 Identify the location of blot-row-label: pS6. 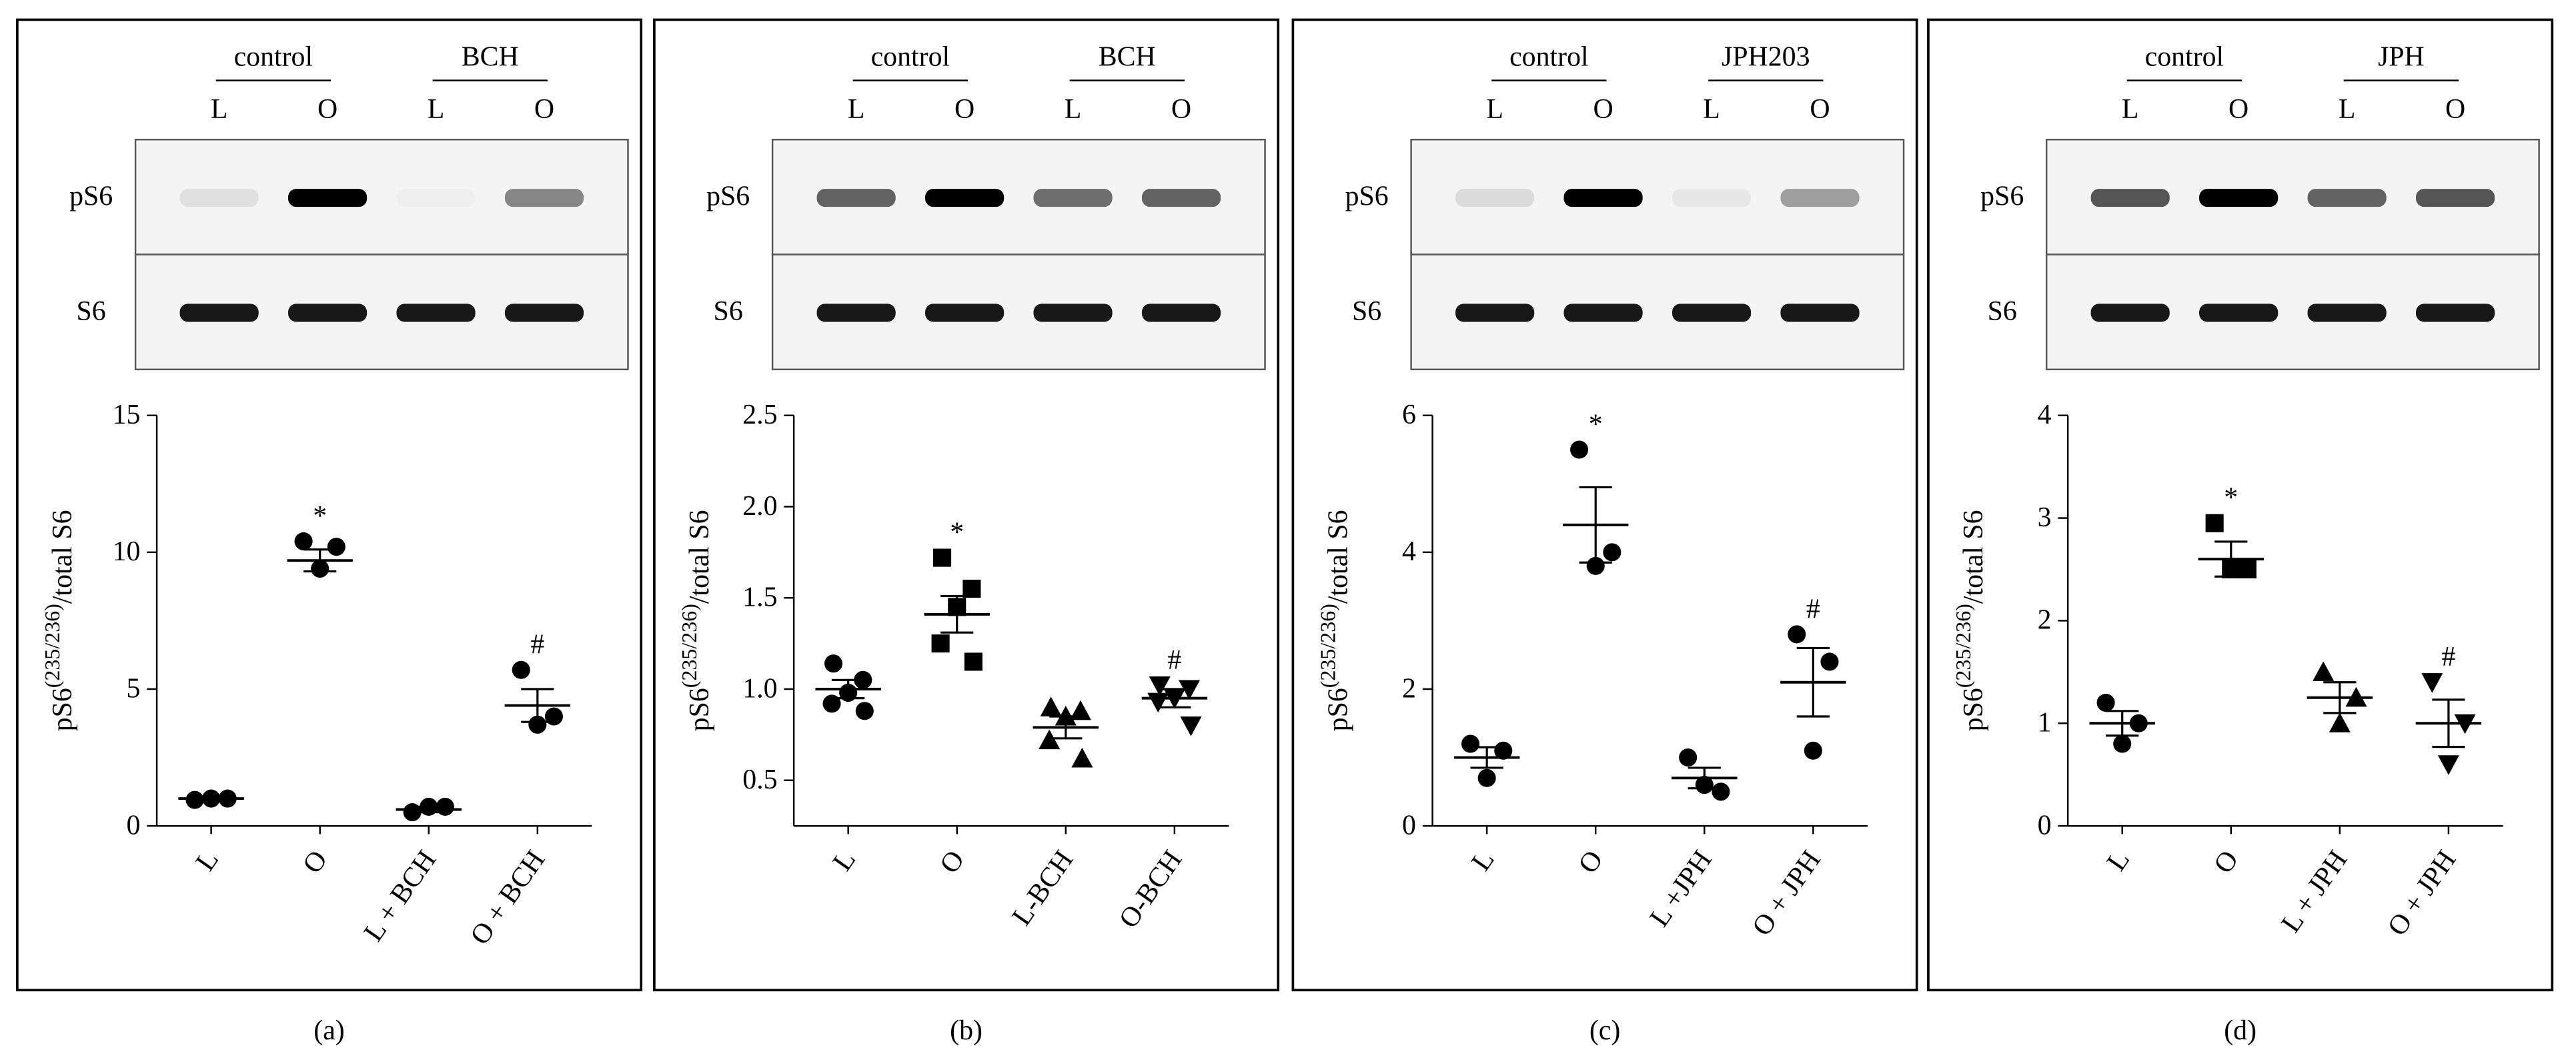
(728, 196).